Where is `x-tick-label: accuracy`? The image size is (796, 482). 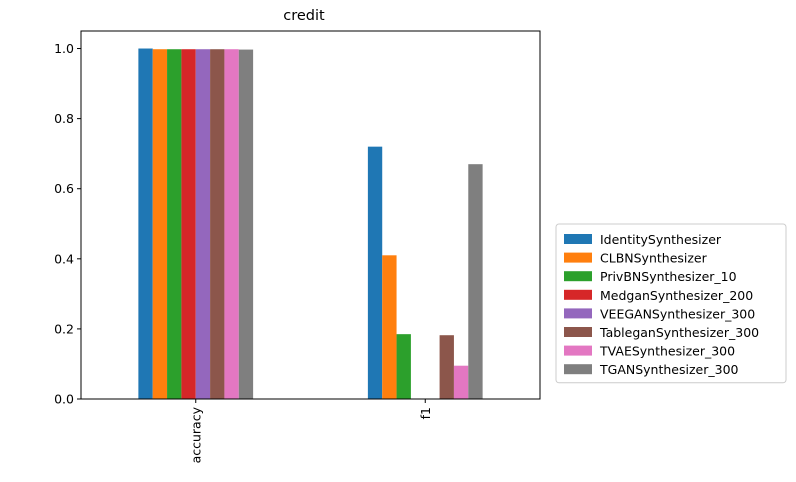
x-tick-label: accuracy is located at coordinates (195, 434).